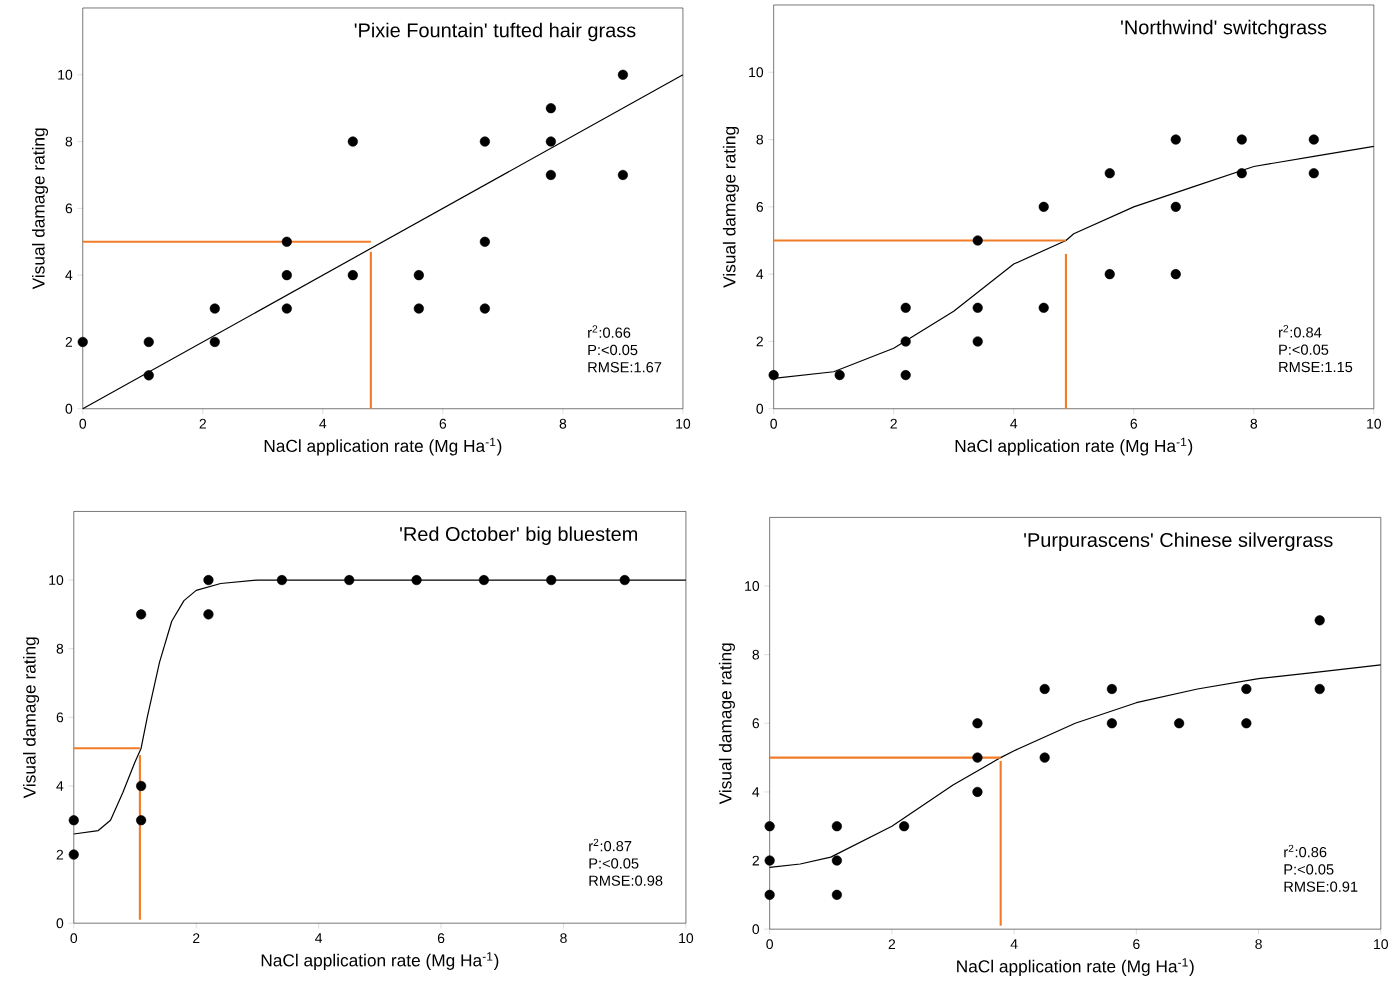  What do you see at coordinates (202, 423) in the screenshot?
I see `x-tick-label: 2` at bounding box center [202, 423].